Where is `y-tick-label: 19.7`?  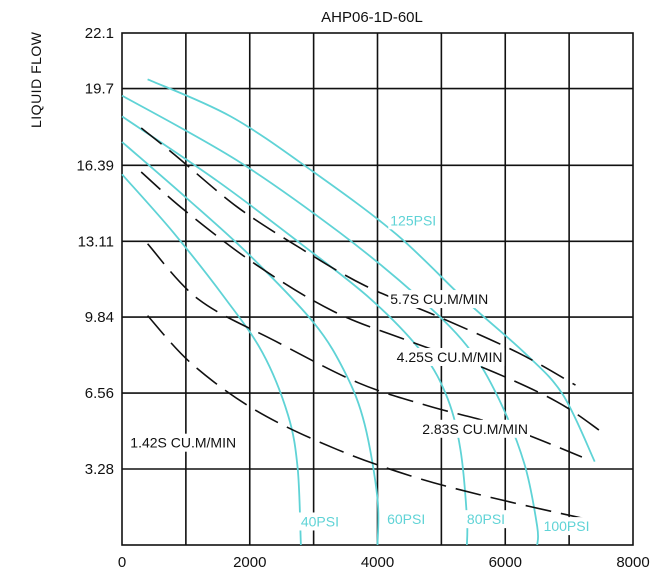 y-tick-label: 19.7 is located at coordinates (99, 89).